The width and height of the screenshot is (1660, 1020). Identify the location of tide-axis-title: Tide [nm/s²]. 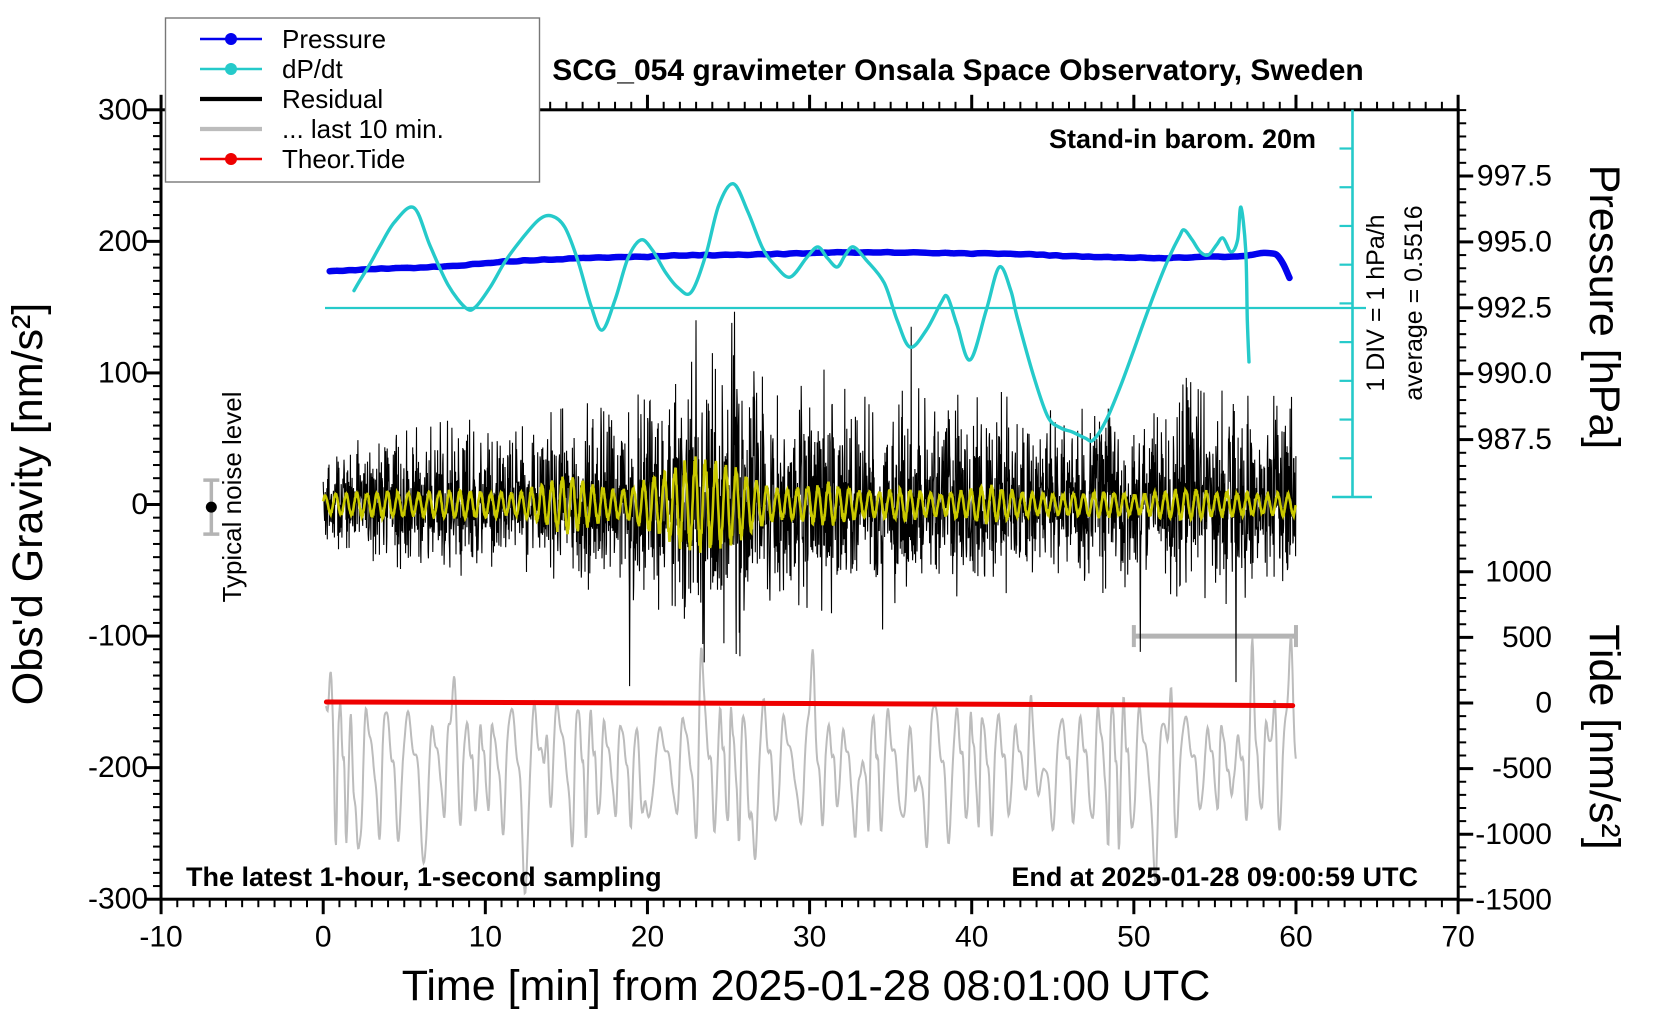
(1604, 736).